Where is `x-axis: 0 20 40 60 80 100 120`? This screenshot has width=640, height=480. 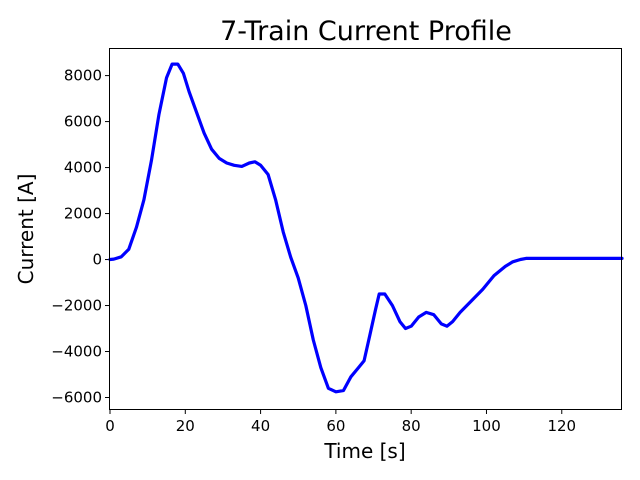 x-axis: 0 20 40 60 80 100 120 is located at coordinates (340, 422).